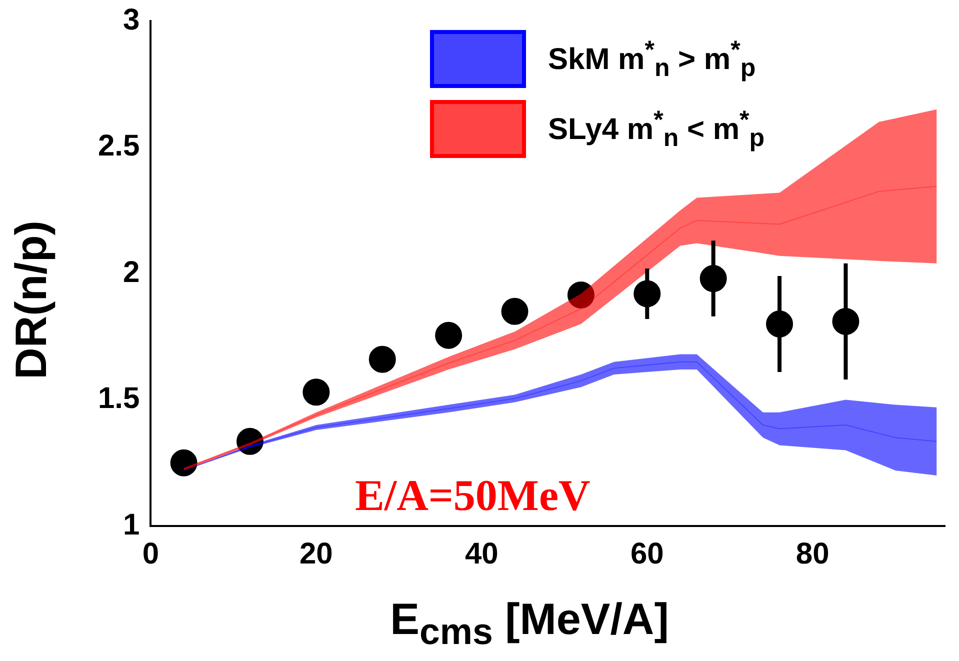  Describe the element at coordinates (131, 19) in the screenshot. I see `y-tick-label: 3` at that location.